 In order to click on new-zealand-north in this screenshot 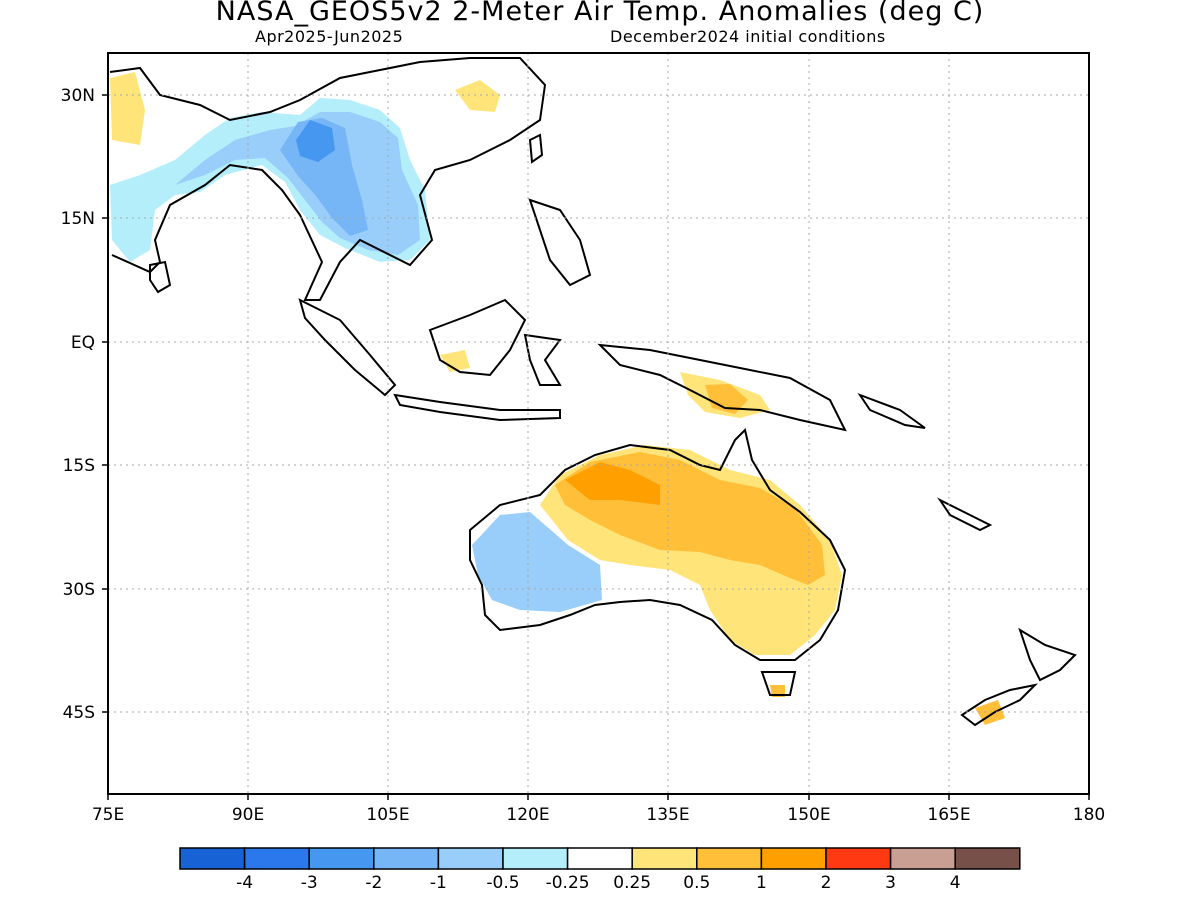, I will do `click(1047, 654)`.